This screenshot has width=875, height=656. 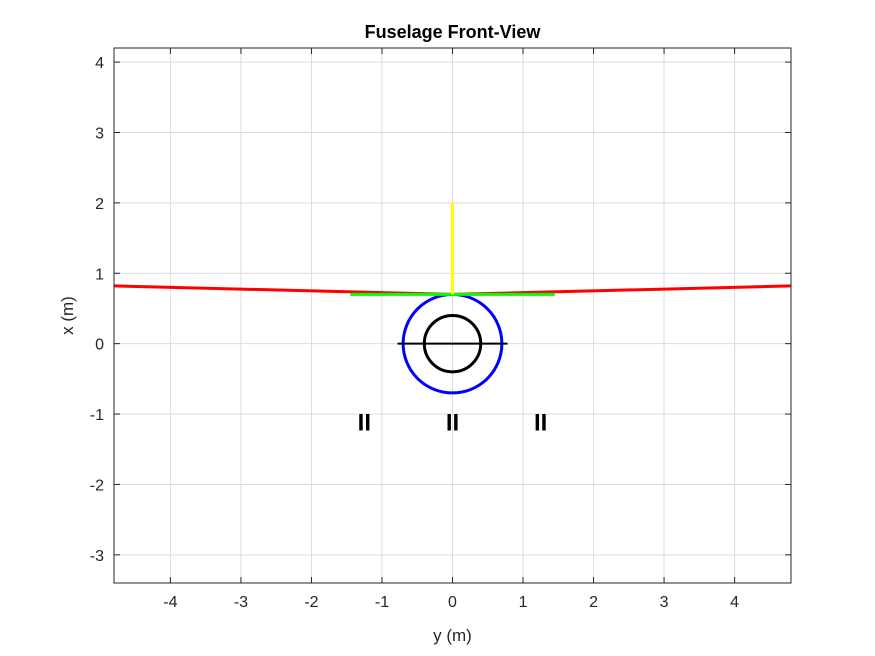 What do you see at coordinates (99, 133) in the screenshot?
I see `y-tick-label: 3` at bounding box center [99, 133].